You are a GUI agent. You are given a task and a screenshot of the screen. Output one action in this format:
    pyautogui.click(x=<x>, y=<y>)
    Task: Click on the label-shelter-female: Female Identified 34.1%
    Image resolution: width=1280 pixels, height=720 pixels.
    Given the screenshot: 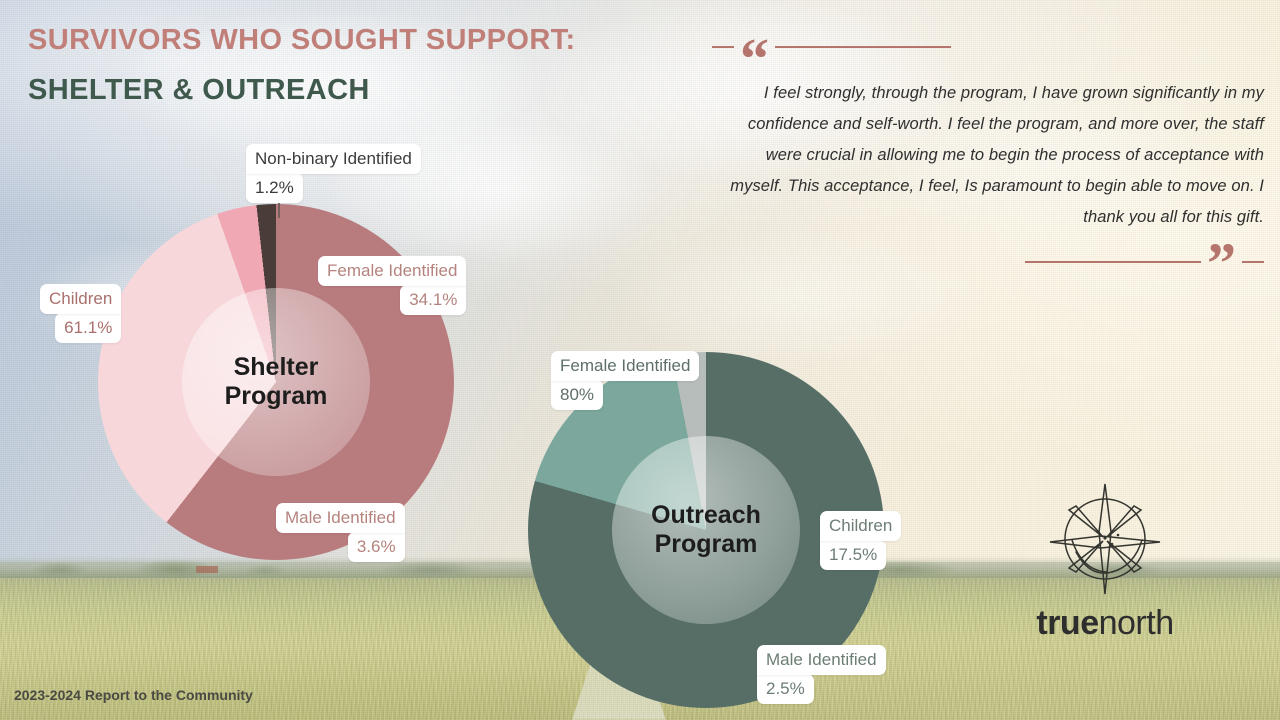 What is the action you would take?
    pyautogui.click(x=392, y=285)
    